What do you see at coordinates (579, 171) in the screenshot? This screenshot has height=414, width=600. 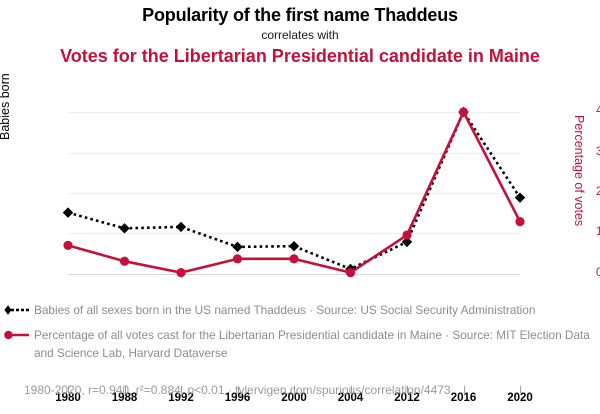 I see `right-axis-title: Percentage of votes` at bounding box center [579, 171].